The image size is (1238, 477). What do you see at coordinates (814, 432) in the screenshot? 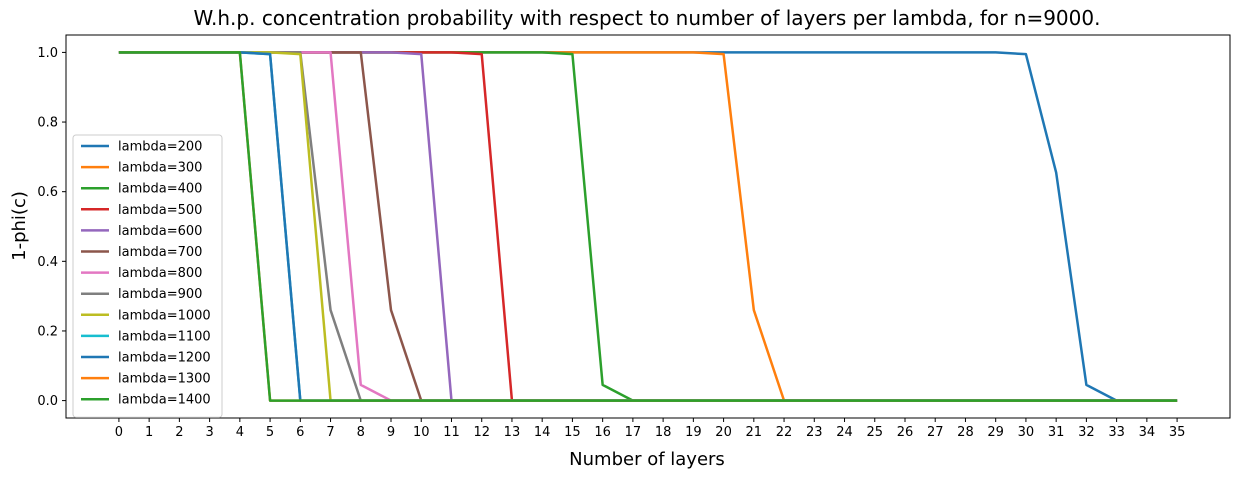
I see `x-tick-label: 23` at bounding box center [814, 432].